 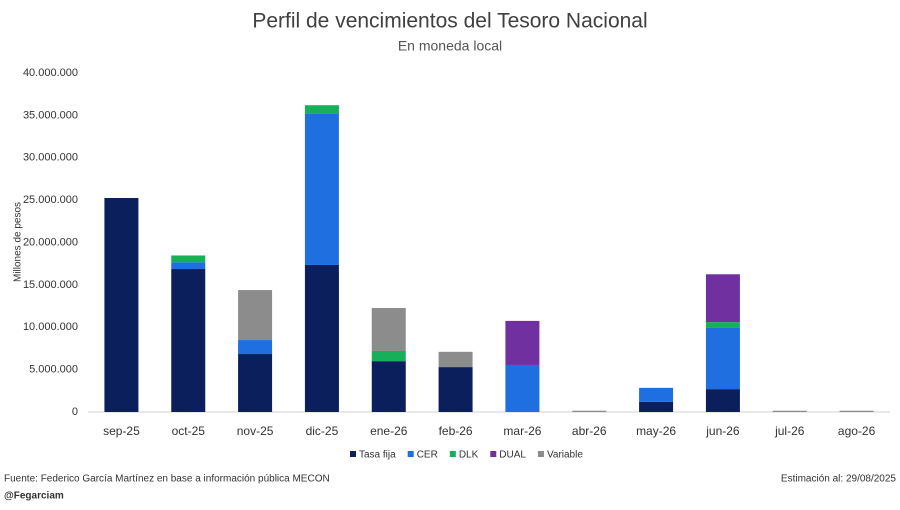 What do you see at coordinates (512, 455) in the screenshot?
I see `legend-label: DUAL` at bounding box center [512, 455].